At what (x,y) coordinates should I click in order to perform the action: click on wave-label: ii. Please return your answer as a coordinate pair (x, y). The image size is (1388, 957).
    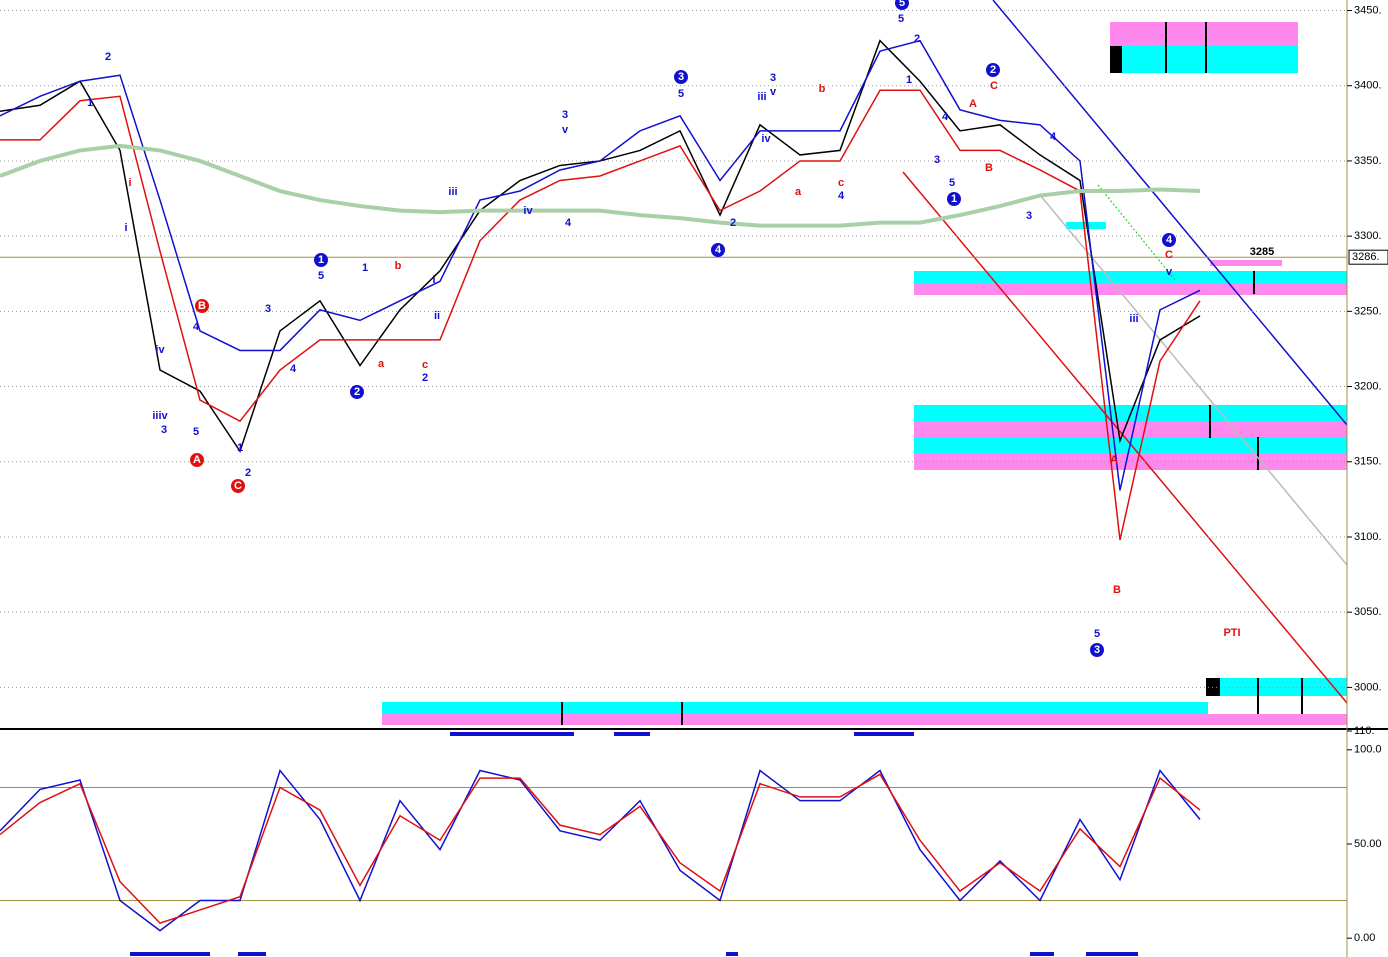
    Looking at the image, I should click on (437, 316).